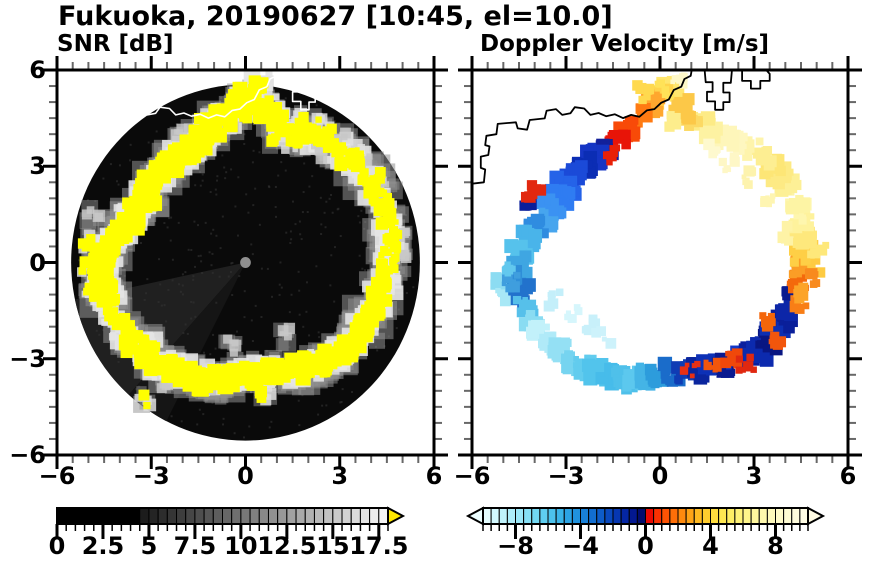 The height and width of the screenshot is (570, 870). What do you see at coordinates (625, 44) in the screenshot?
I see `velocity-panel-title: Doppler Velocity [m/s]` at bounding box center [625, 44].